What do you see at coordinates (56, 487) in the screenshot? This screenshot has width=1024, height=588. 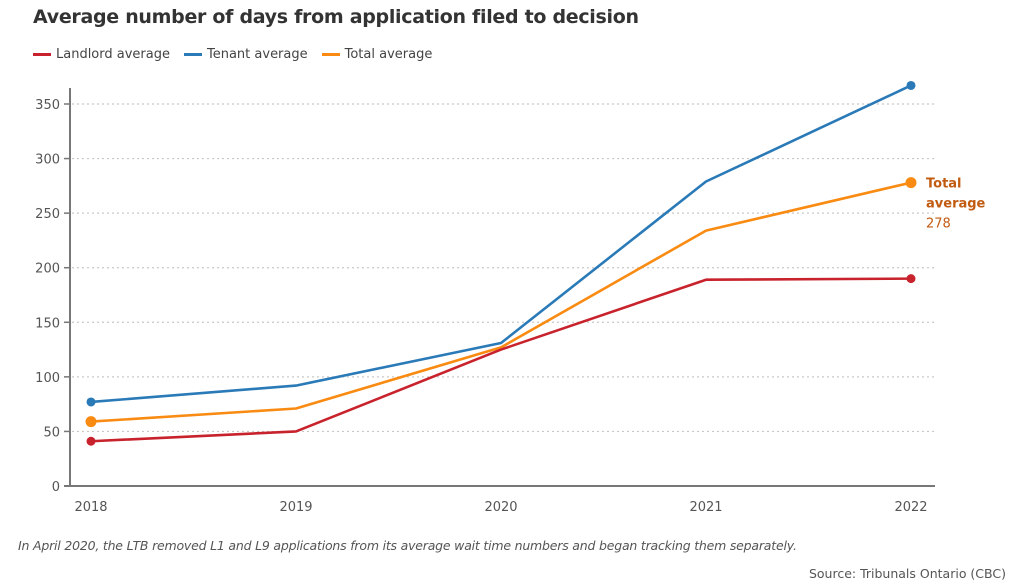 I see `y-tick-label: 0` at bounding box center [56, 487].